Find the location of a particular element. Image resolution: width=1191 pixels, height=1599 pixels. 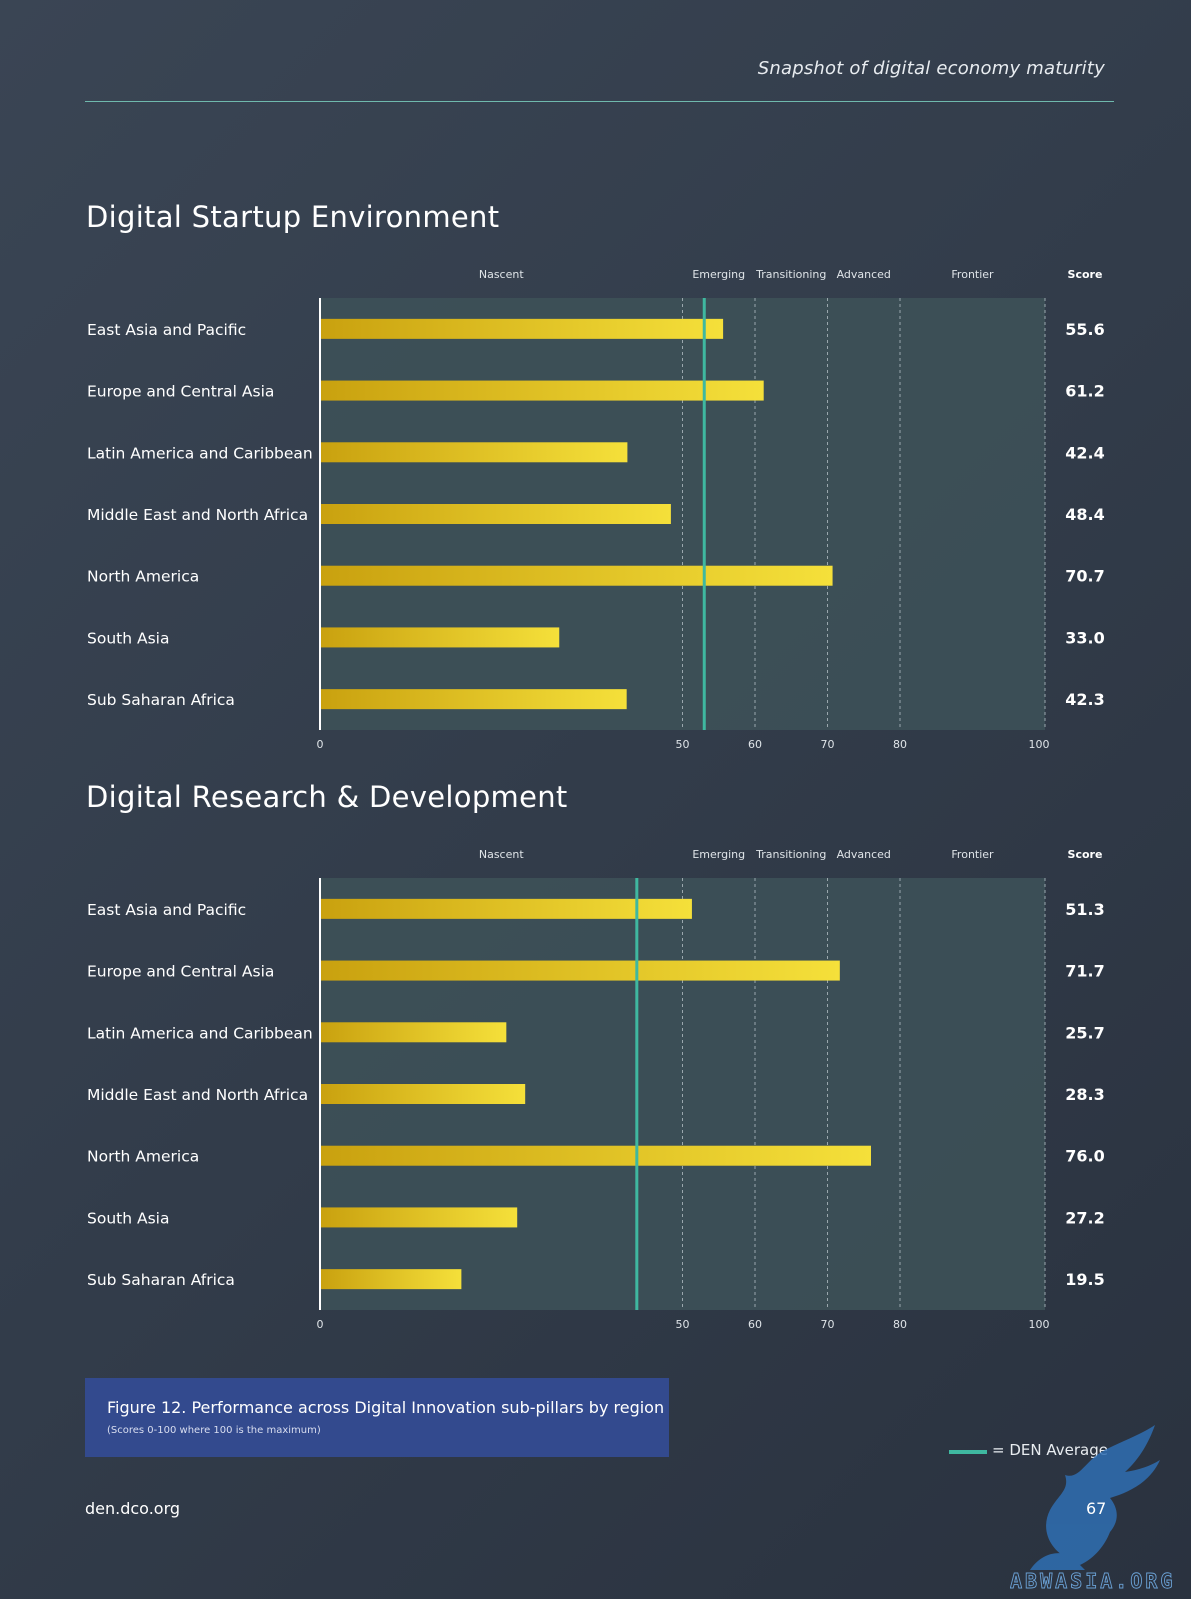

value-label: 55.6 is located at coordinates (1084, 329).